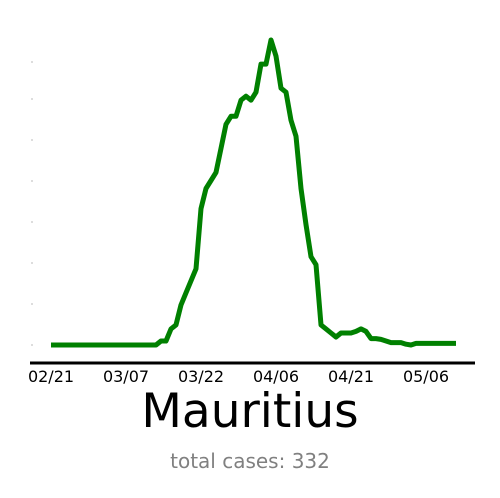  What do you see at coordinates (351, 376) in the screenshot?
I see `x-tick-label: 04/21` at bounding box center [351, 376].